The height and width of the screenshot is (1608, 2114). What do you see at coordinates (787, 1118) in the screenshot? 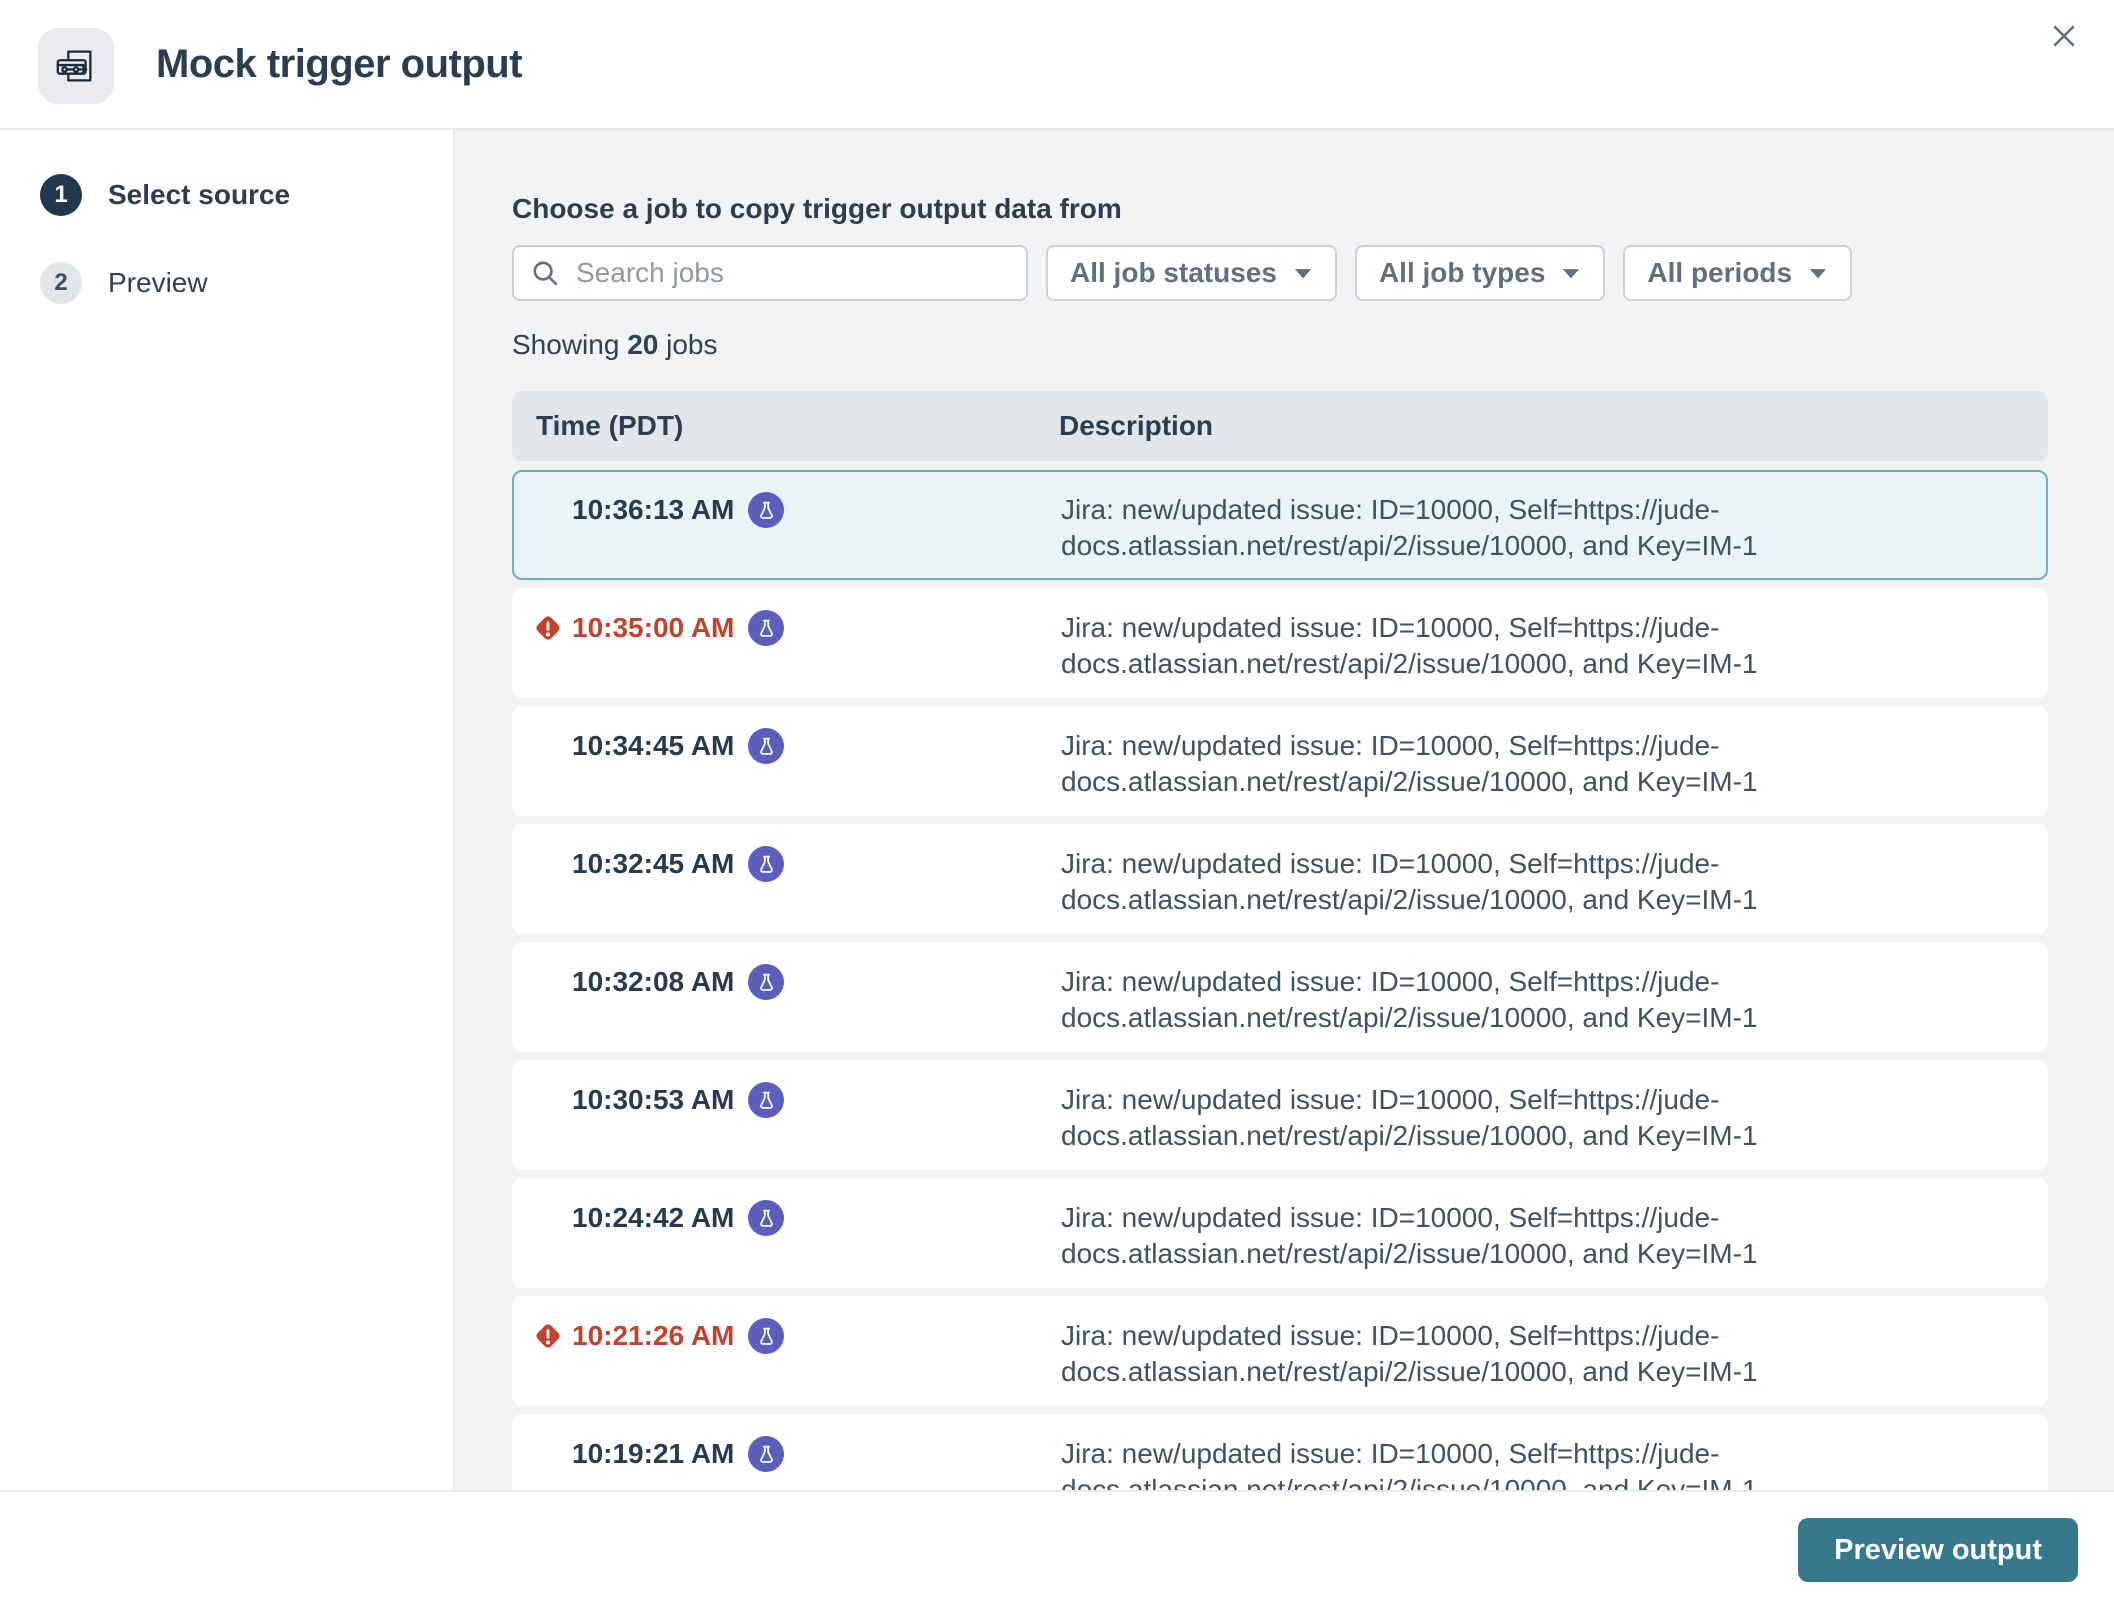
I see `job-time-cell: 10:30:53 AM` at bounding box center [787, 1118].